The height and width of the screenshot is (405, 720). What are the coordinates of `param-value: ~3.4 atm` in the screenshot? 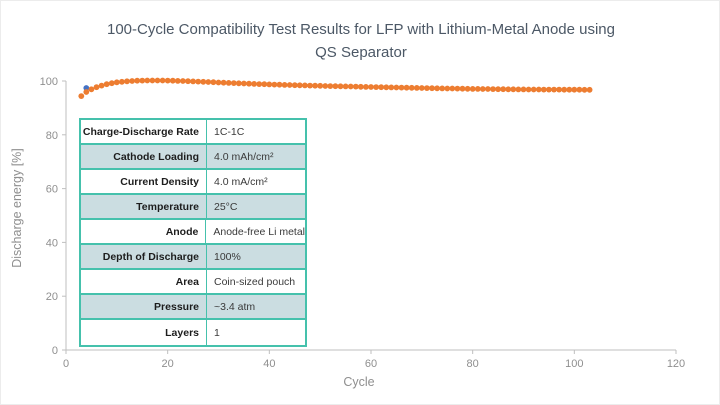 It's located at (235, 306).